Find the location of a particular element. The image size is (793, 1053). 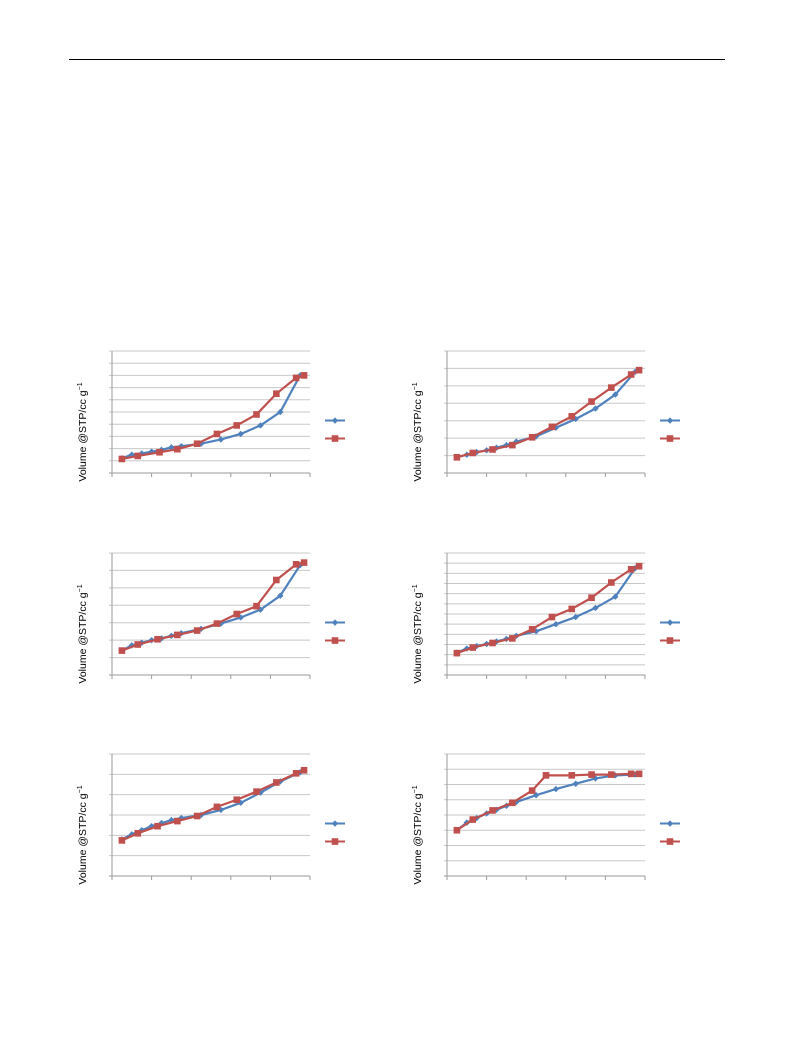

isotherm-chart-2: Volume @STP/cc g−1 is located at coordinates (546, 416).